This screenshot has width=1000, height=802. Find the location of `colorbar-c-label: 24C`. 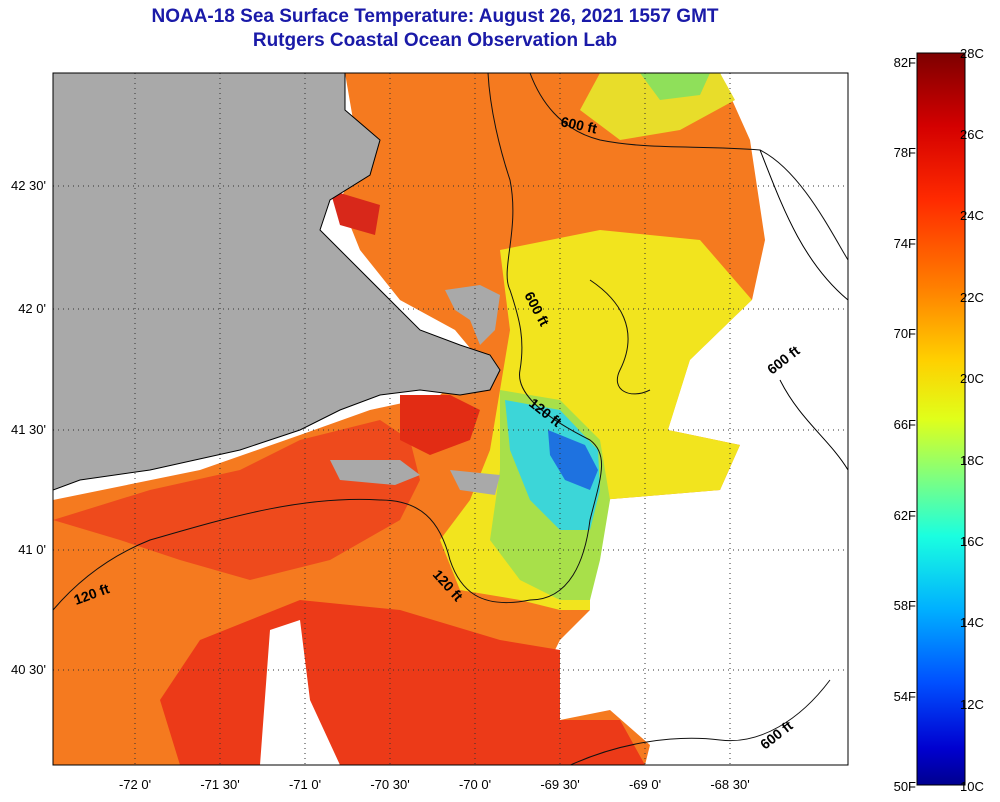

colorbar-c-label: 24C is located at coordinates (972, 215).